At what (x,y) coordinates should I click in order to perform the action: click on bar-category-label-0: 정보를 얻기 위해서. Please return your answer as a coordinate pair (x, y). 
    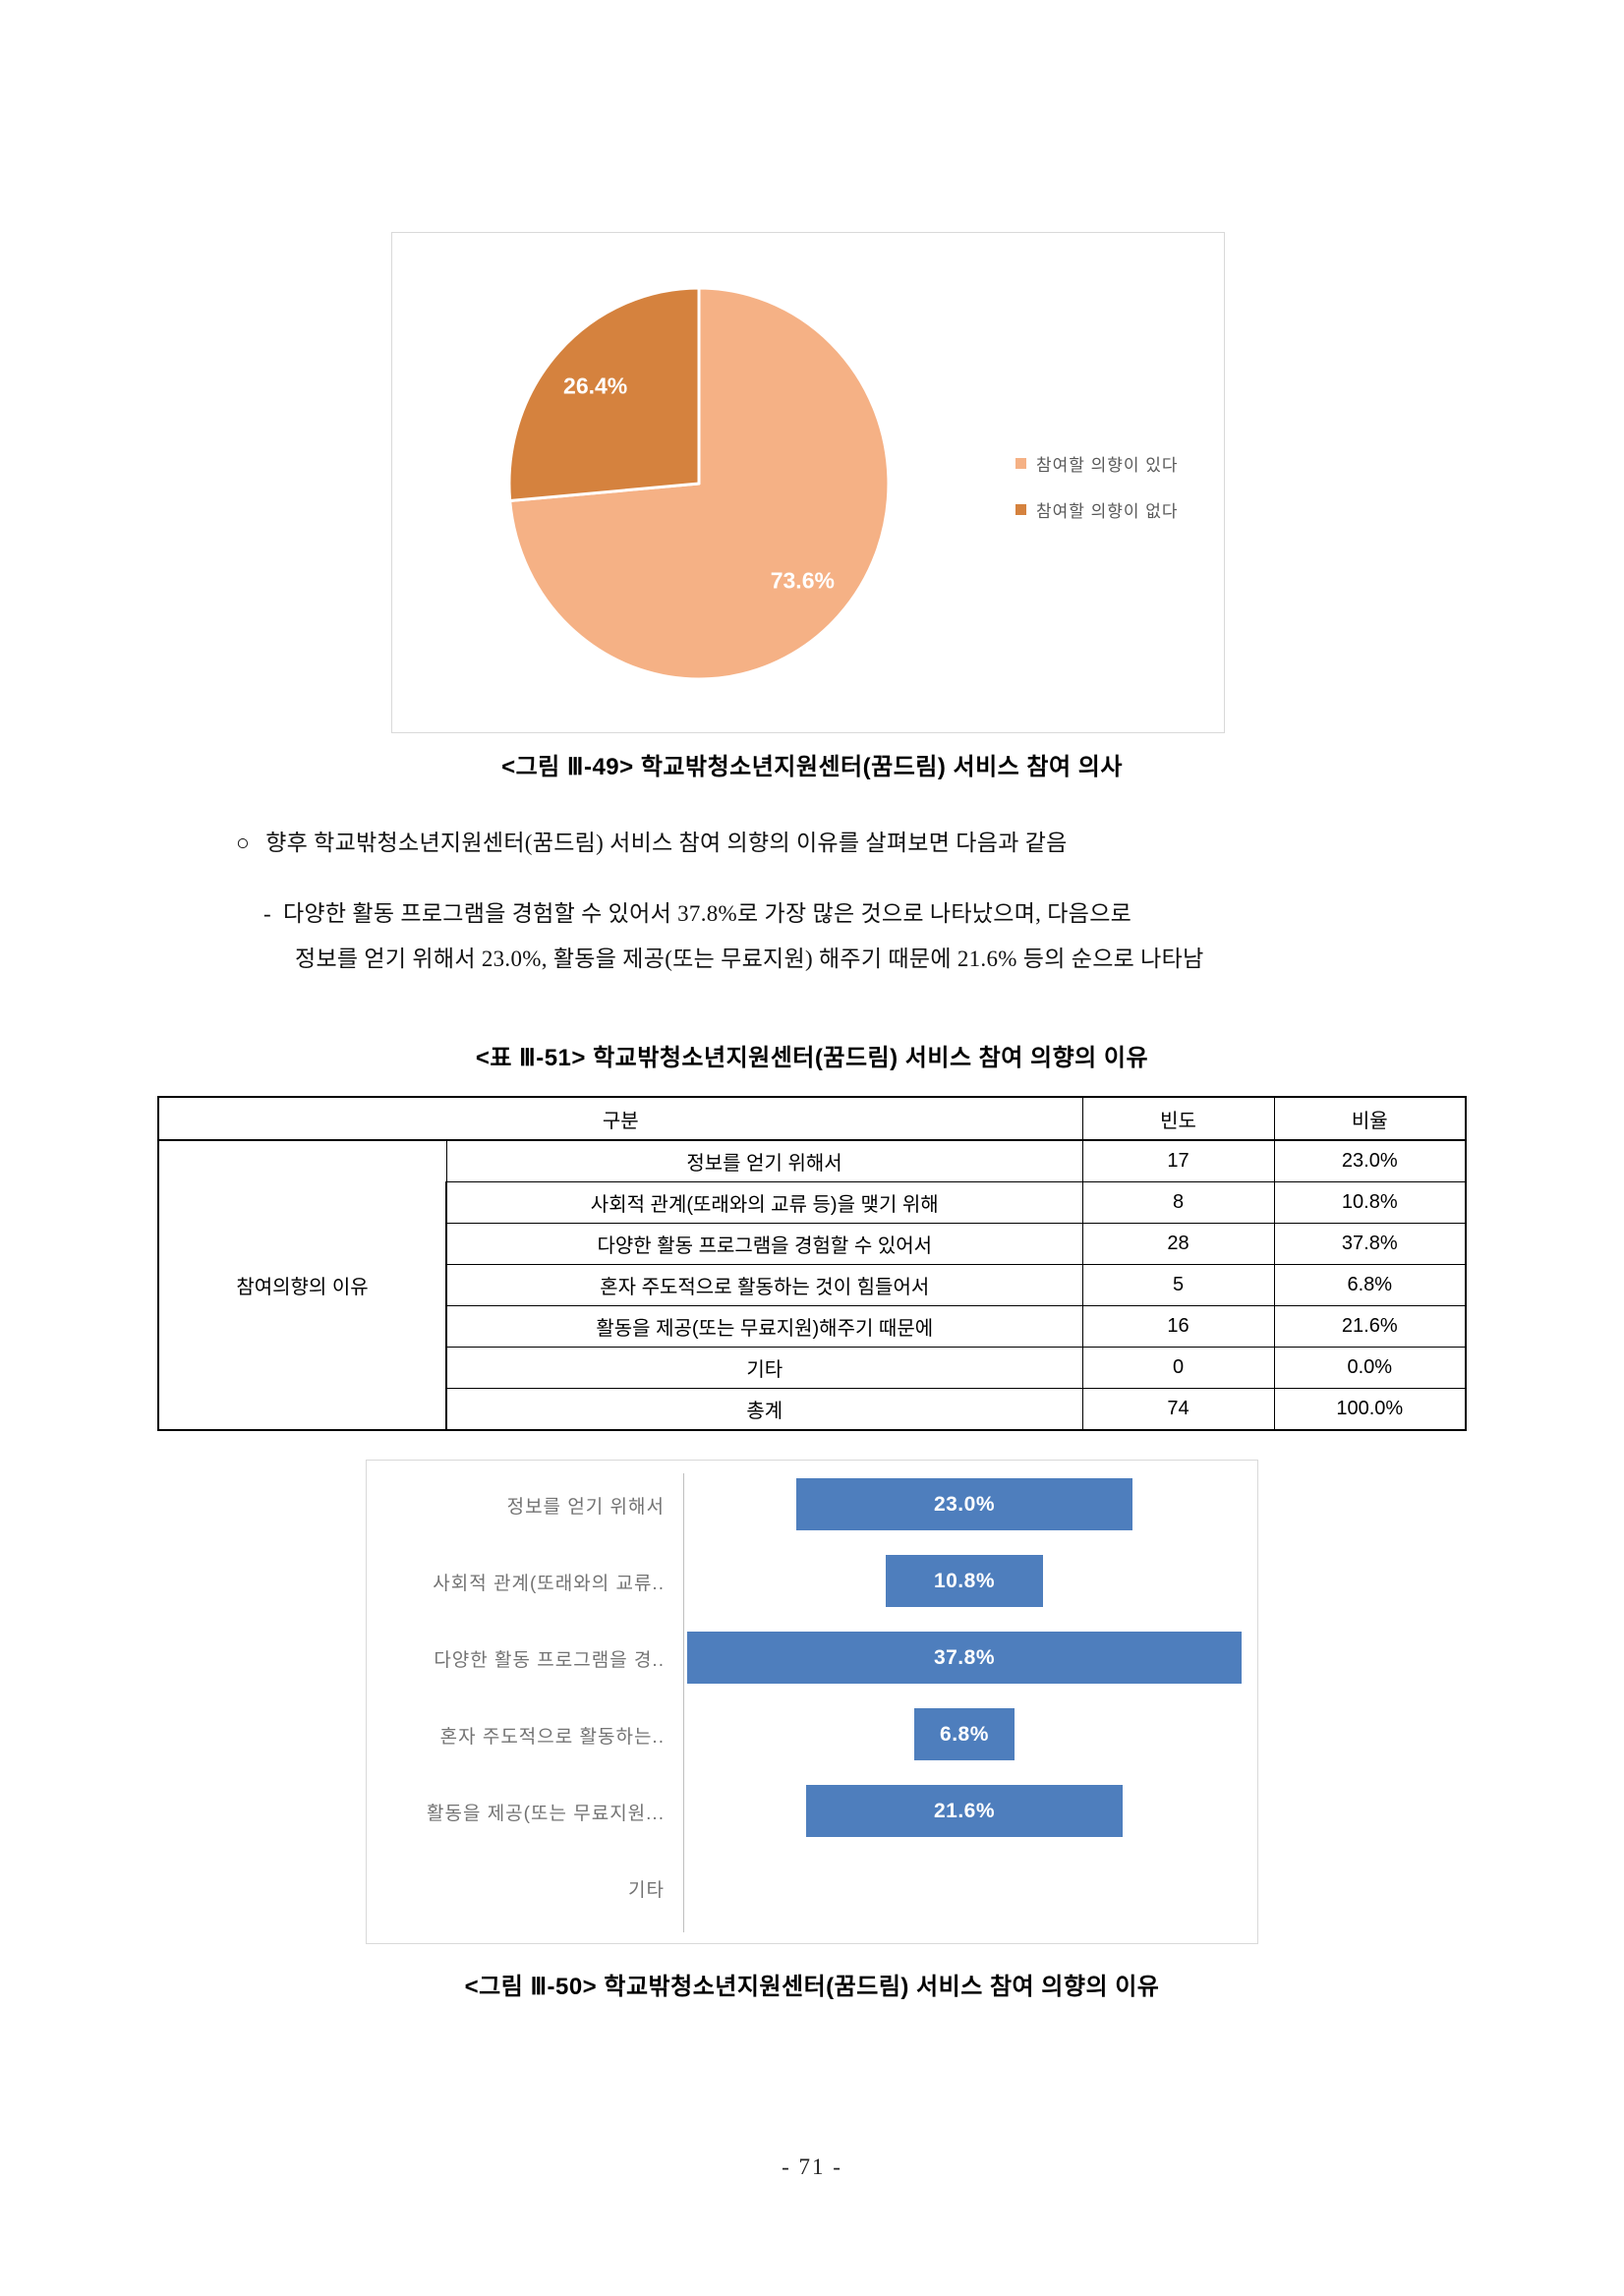
    Looking at the image, I should click on (585, 1507).